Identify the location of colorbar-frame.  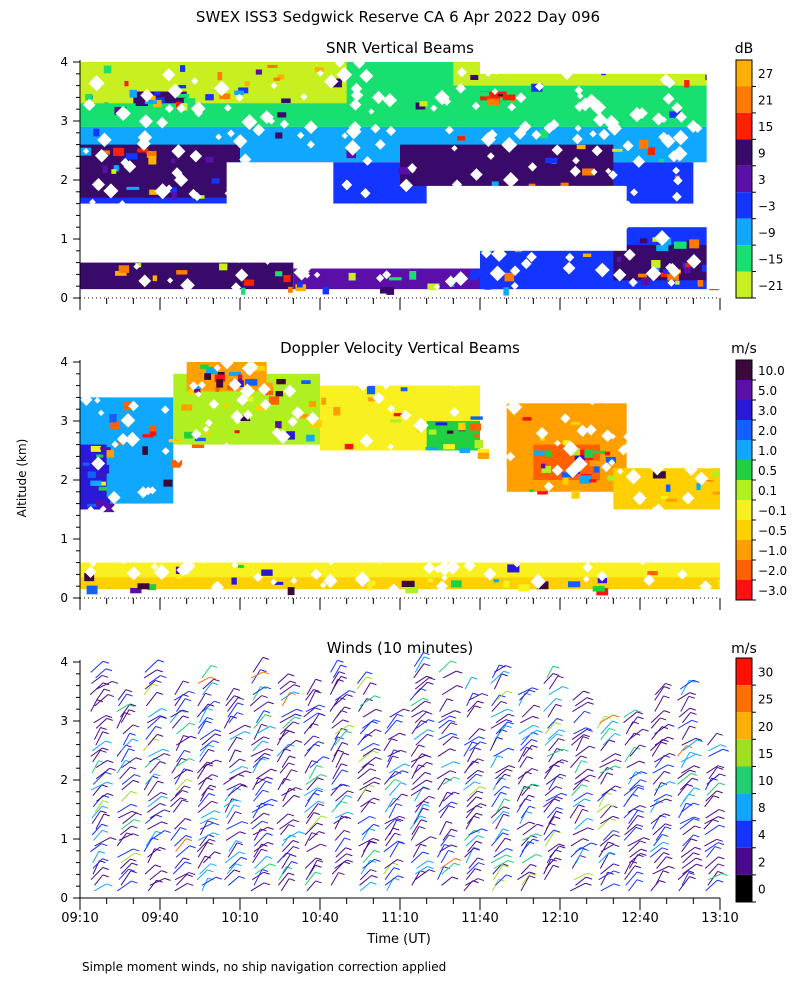
(744, 780).